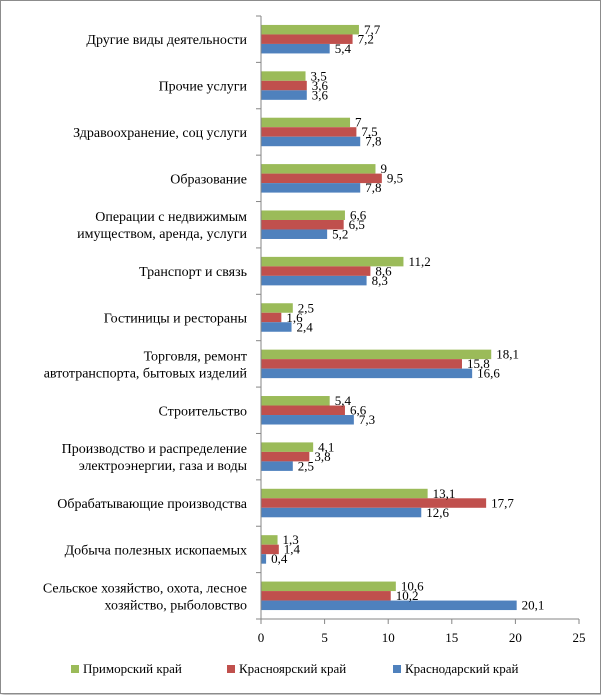 This screenshot has width=601, height=695. What do you see at coordinates (462, 668) in the screenshot?
I see `legend-label-3: Краснодарский край` at bounding box center [462, 668].